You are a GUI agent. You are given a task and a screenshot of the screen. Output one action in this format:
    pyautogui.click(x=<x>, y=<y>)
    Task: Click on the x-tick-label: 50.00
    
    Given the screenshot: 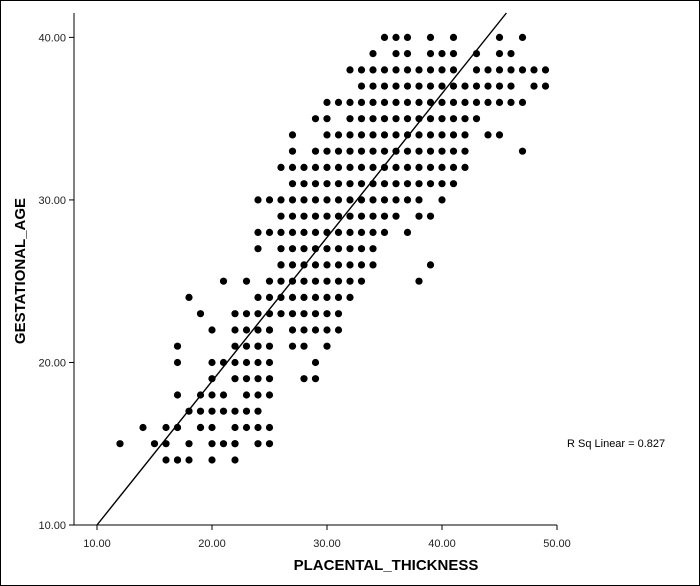 What is the action you would take?
    pyautogui.click(x=557, y=544)
    